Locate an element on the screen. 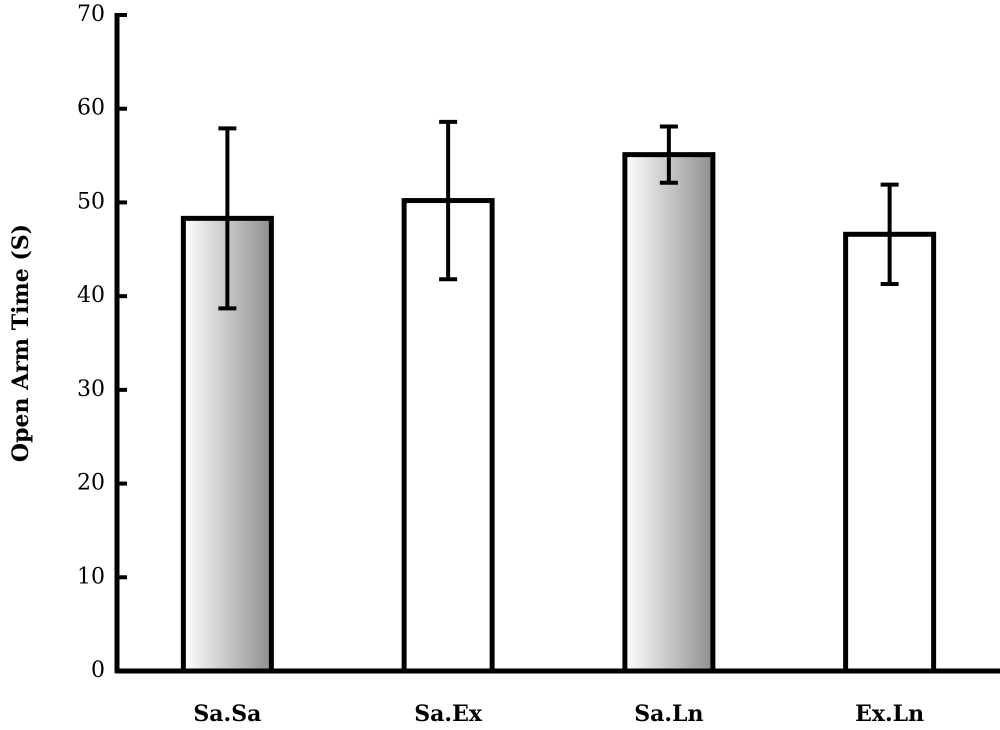 The image size is (1000, 730). x-tick-label: Sa.Ex is located at coordinates (448, 714).